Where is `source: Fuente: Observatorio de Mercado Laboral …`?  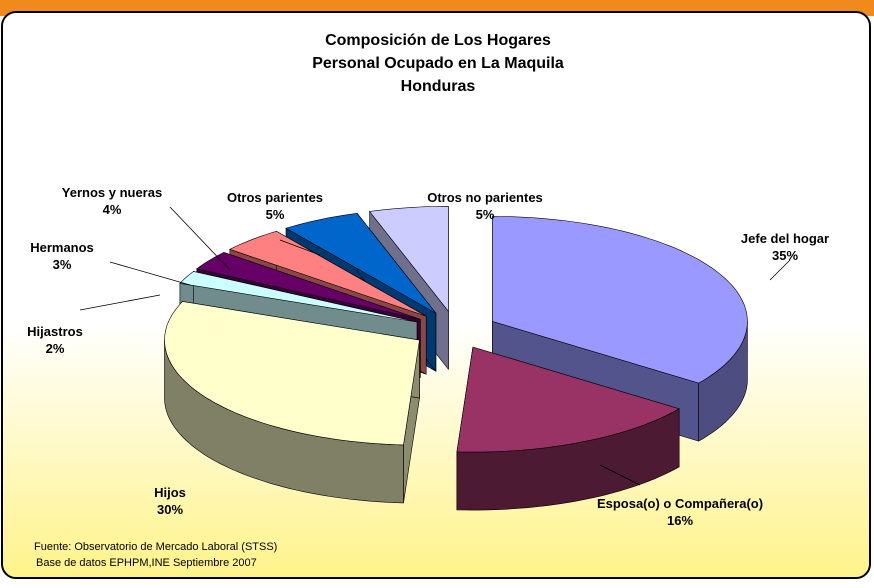 source: Fuente: Observatorio de Mercado Laboral … is located at coordinates (155, 547).